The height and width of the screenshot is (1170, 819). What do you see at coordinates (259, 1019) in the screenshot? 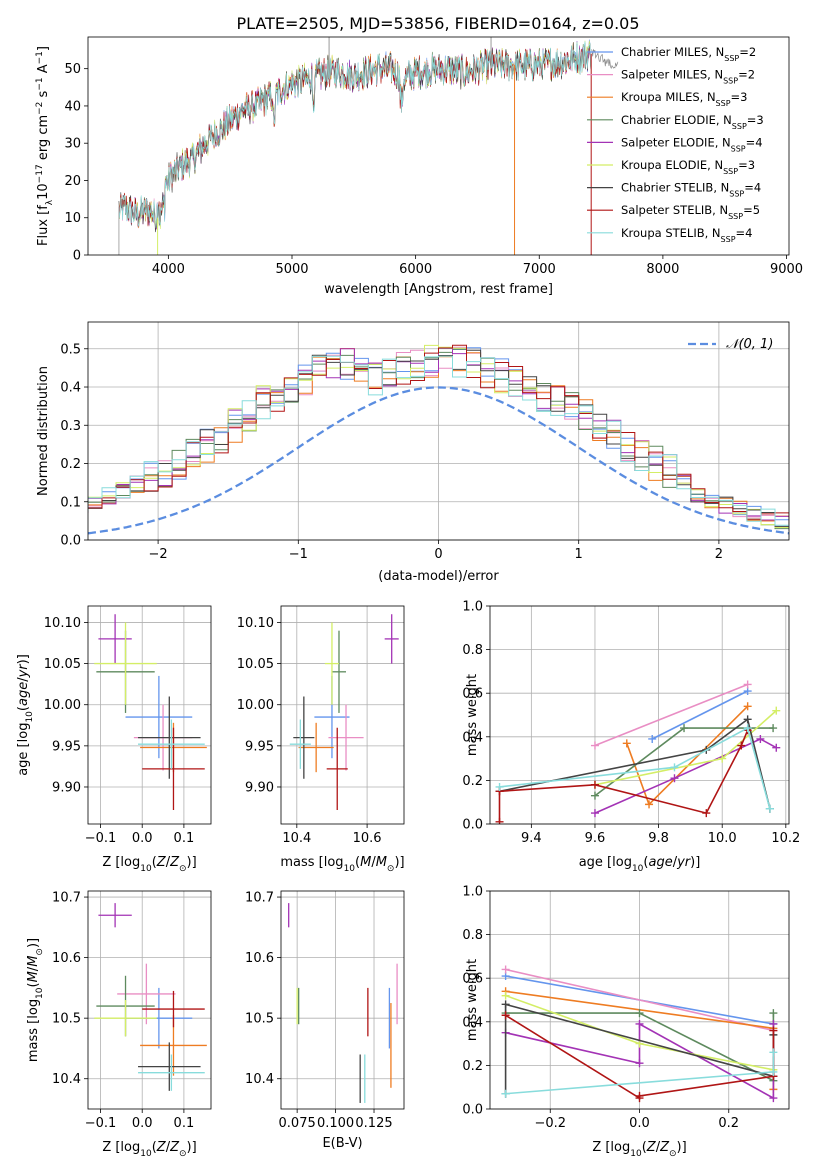
I see `y-tick-label: 10.5` at bounding box center [259, 1019].